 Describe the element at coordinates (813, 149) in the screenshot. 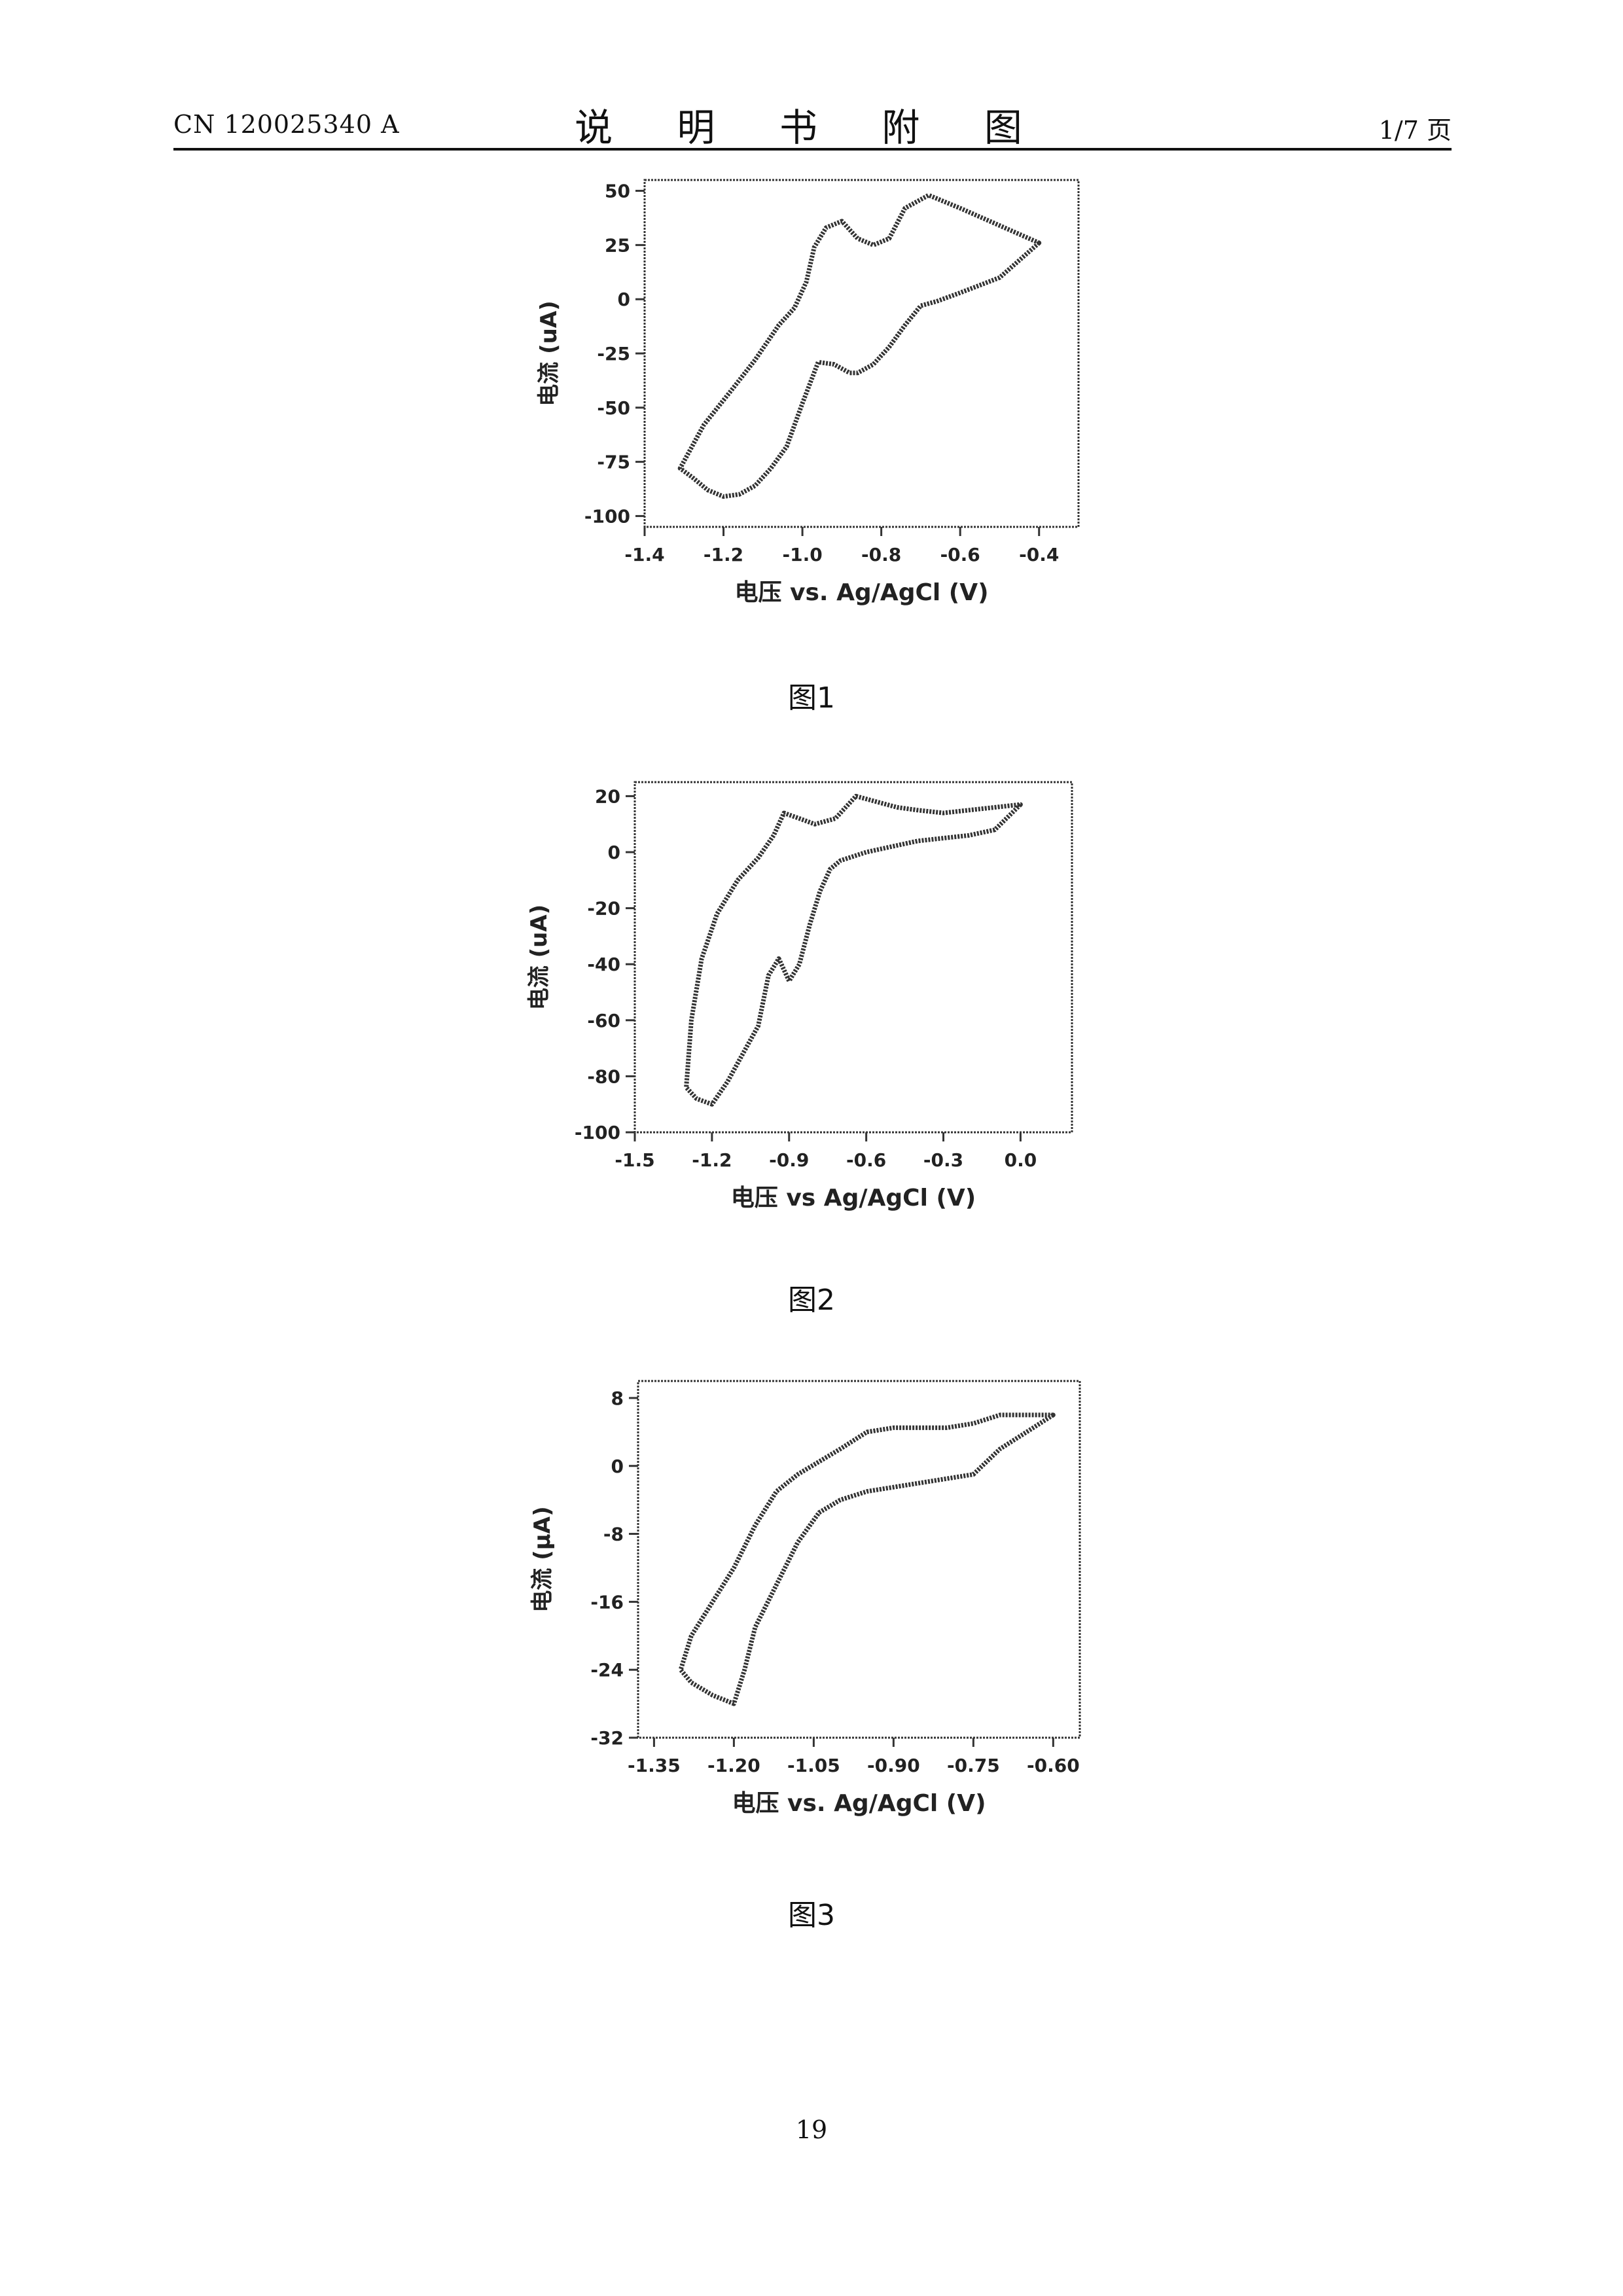

I see `header-rule` at that location.